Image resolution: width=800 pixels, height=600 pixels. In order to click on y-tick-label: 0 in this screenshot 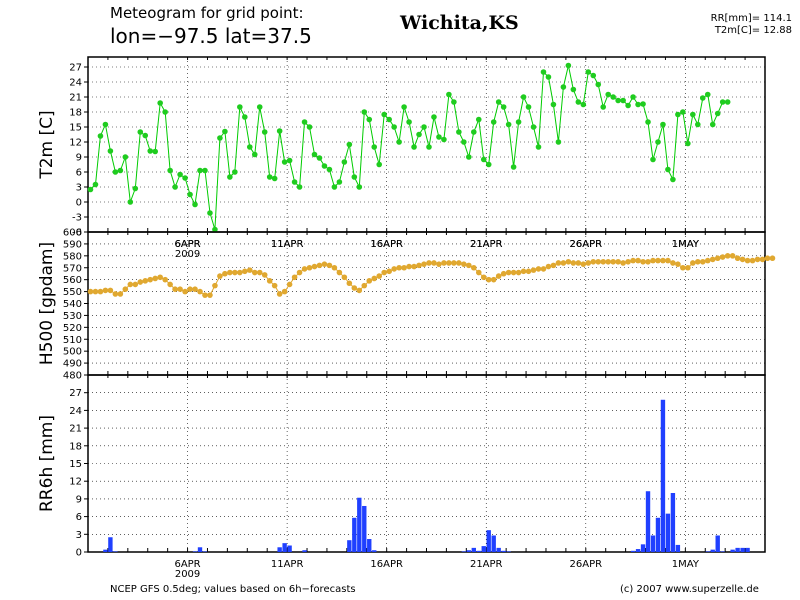, I will do `click(79, 203)`.